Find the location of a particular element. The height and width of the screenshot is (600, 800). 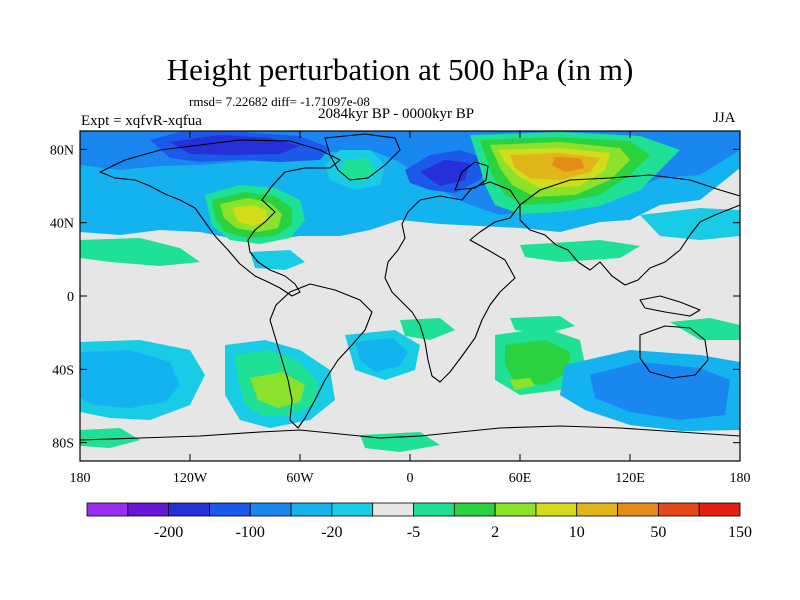

lon-tick-label: 120W is located at coordinates (190, 478).